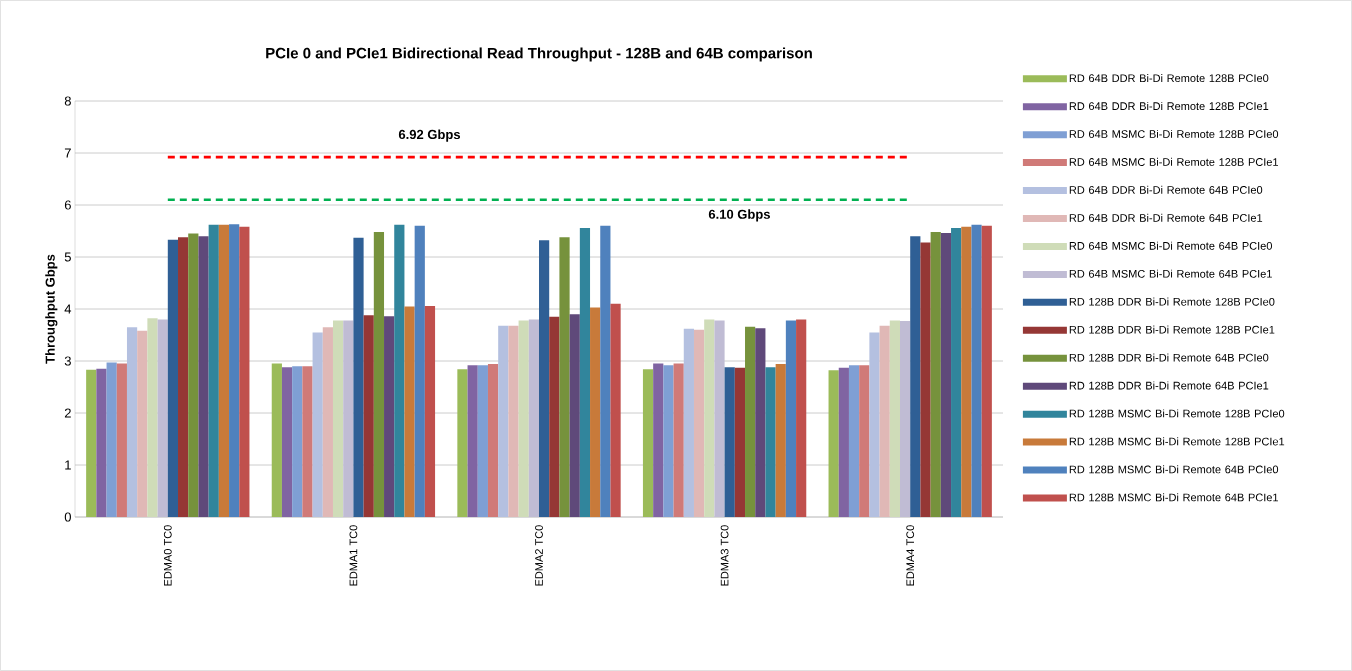  I want to click on legend-label: RD 128B MSMC Bi-Di Remote 128B PCIe0, so click(1177, 413).